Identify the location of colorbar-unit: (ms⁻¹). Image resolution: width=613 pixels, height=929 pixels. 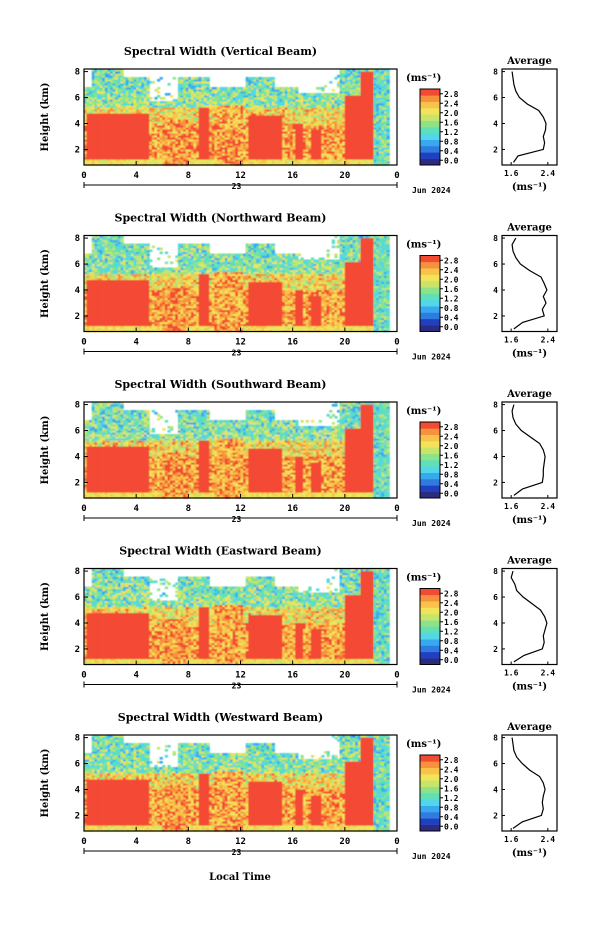
(423, 78).